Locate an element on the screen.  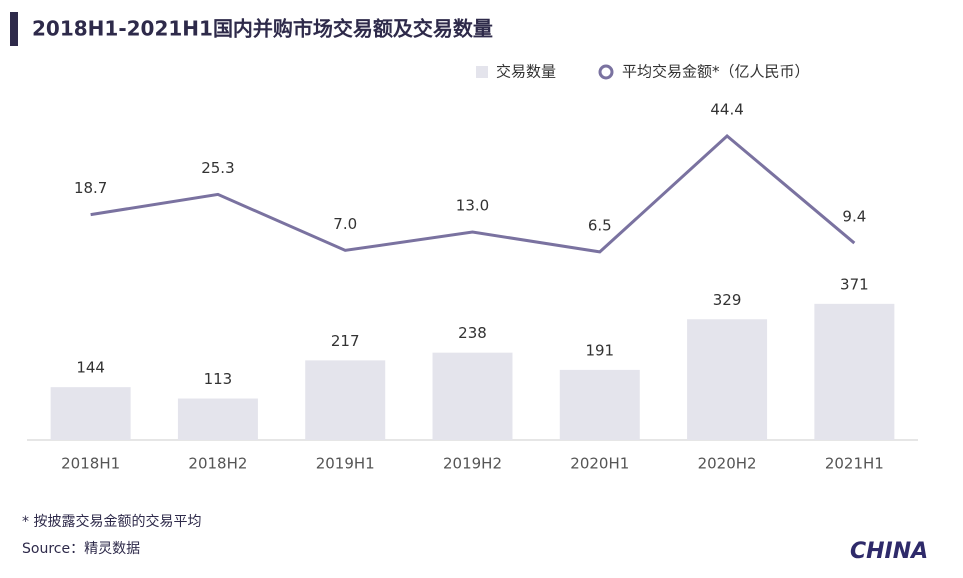
data-label: 329 is located at coordinates (727, 300).